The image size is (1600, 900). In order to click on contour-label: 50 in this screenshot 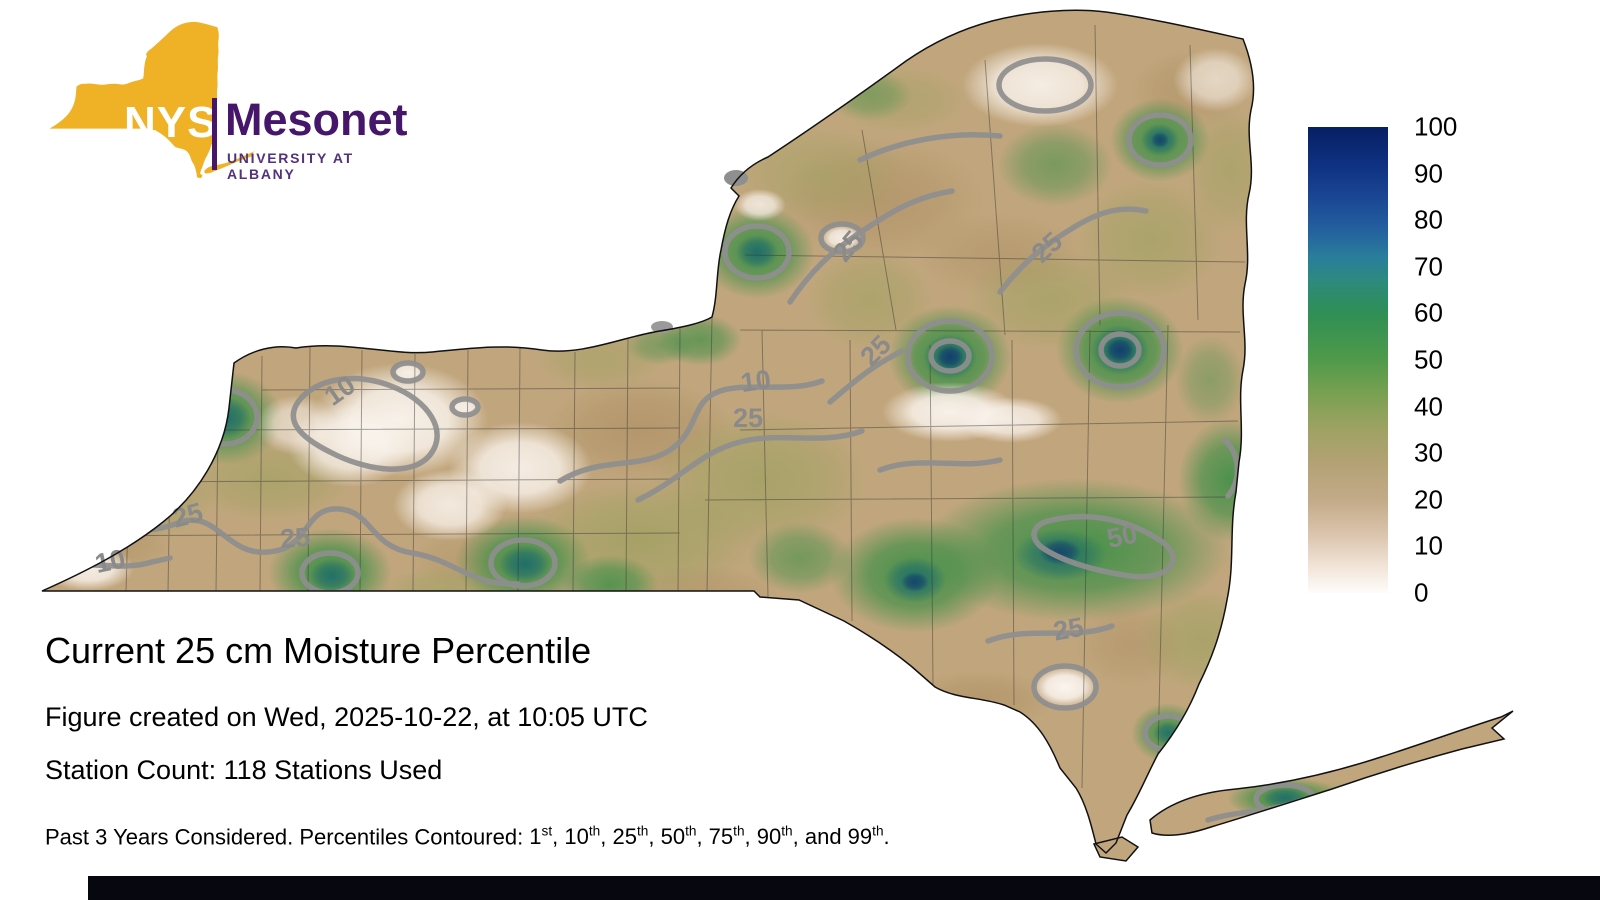, I will do `click(1122, 536)`.